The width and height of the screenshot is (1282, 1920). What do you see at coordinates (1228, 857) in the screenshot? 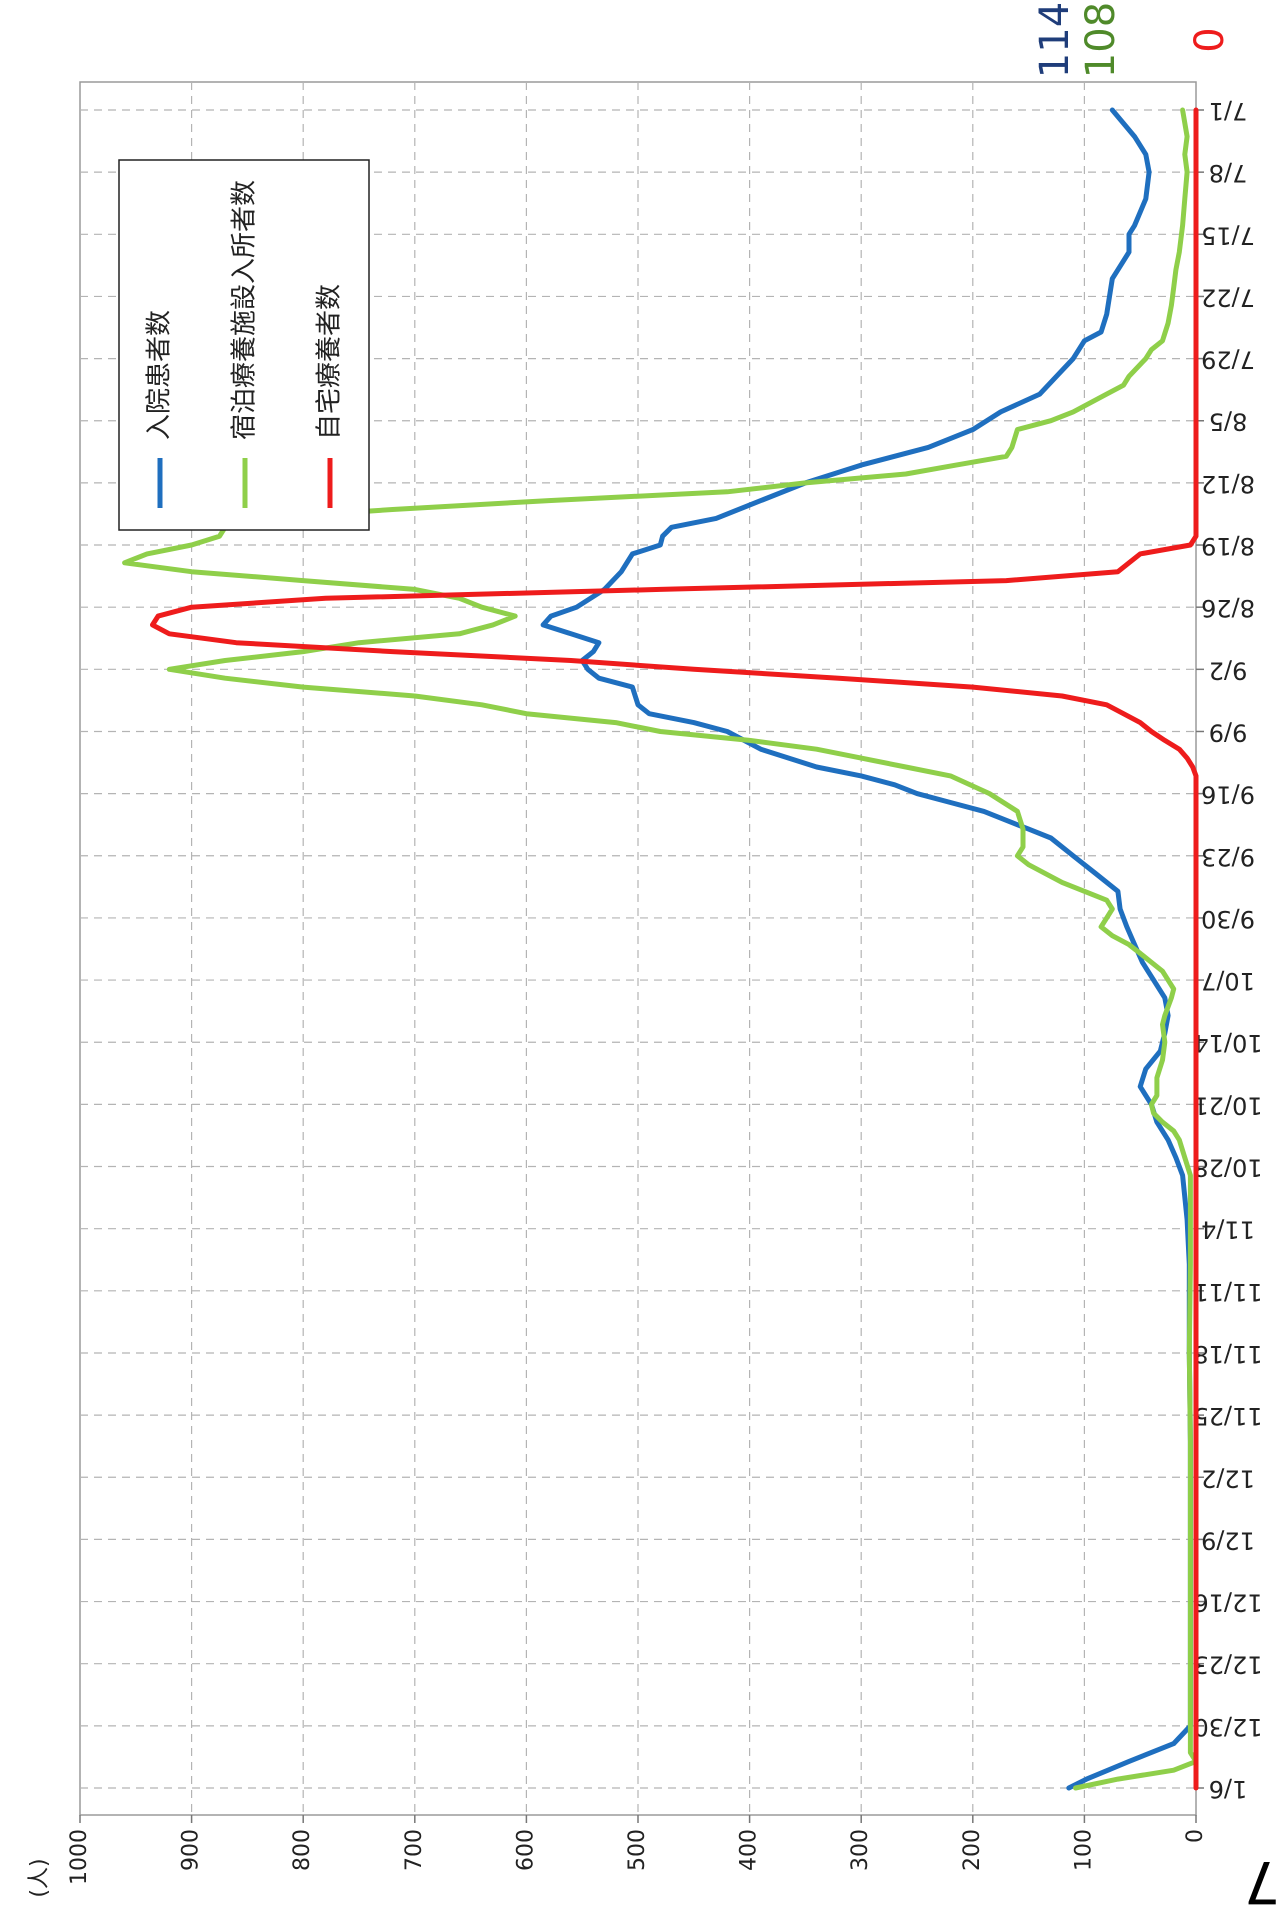
I see `date-tick-label: 9/23` at bounding box center [1228, 857].